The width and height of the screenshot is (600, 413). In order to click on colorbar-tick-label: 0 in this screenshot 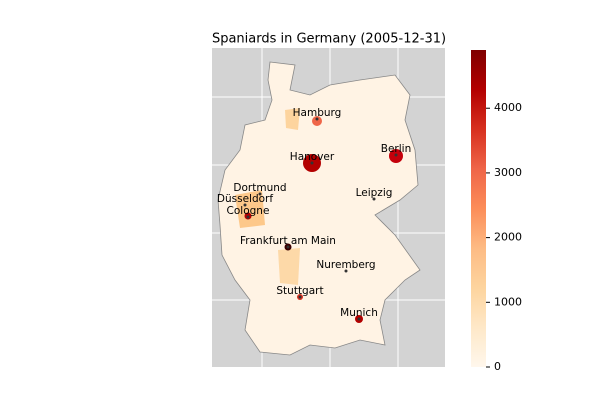, I will do `click(497, 366)`.